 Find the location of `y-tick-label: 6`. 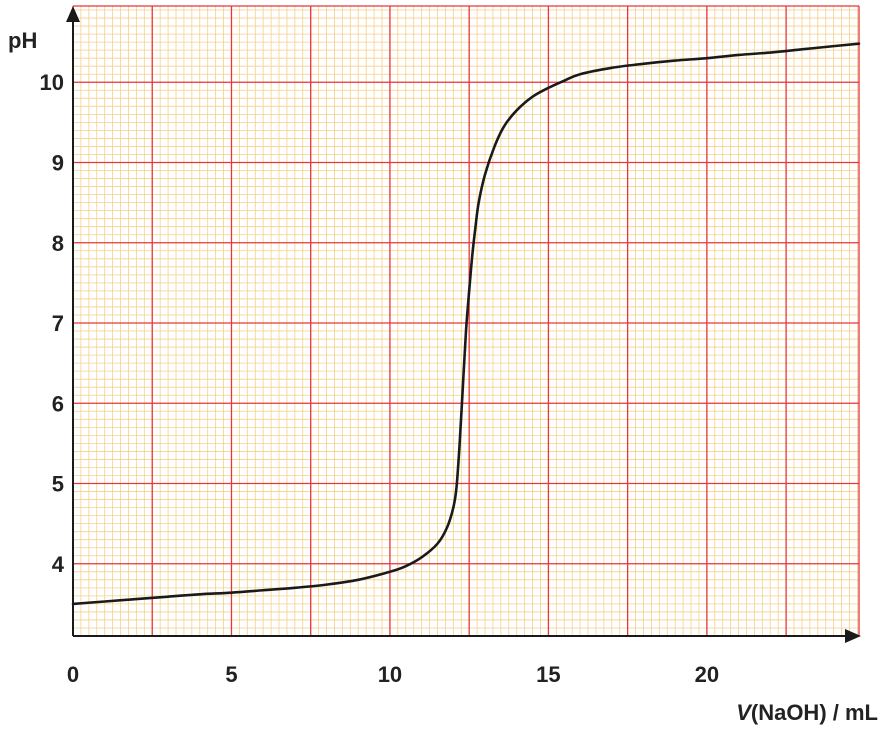

y-tick-label: 6 is located at coordinates (58, 403).